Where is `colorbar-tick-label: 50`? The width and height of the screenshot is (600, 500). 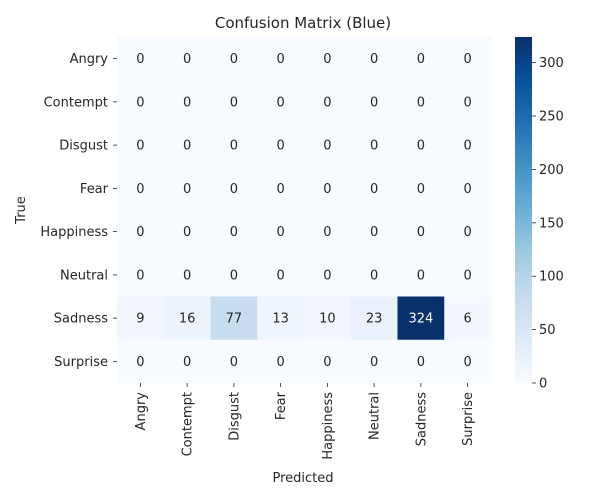
colorbar-tick-label: 50 is located at coordinates (547, 330).